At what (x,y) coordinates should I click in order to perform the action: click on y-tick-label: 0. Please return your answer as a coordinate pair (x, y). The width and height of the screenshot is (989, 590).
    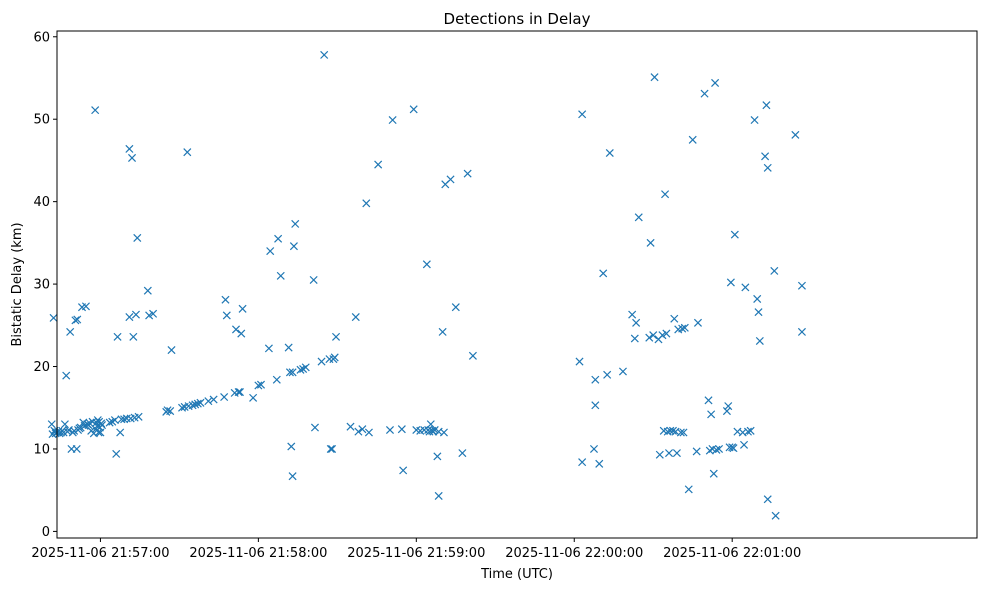
    Looking at the image, I should click on (46, 532).